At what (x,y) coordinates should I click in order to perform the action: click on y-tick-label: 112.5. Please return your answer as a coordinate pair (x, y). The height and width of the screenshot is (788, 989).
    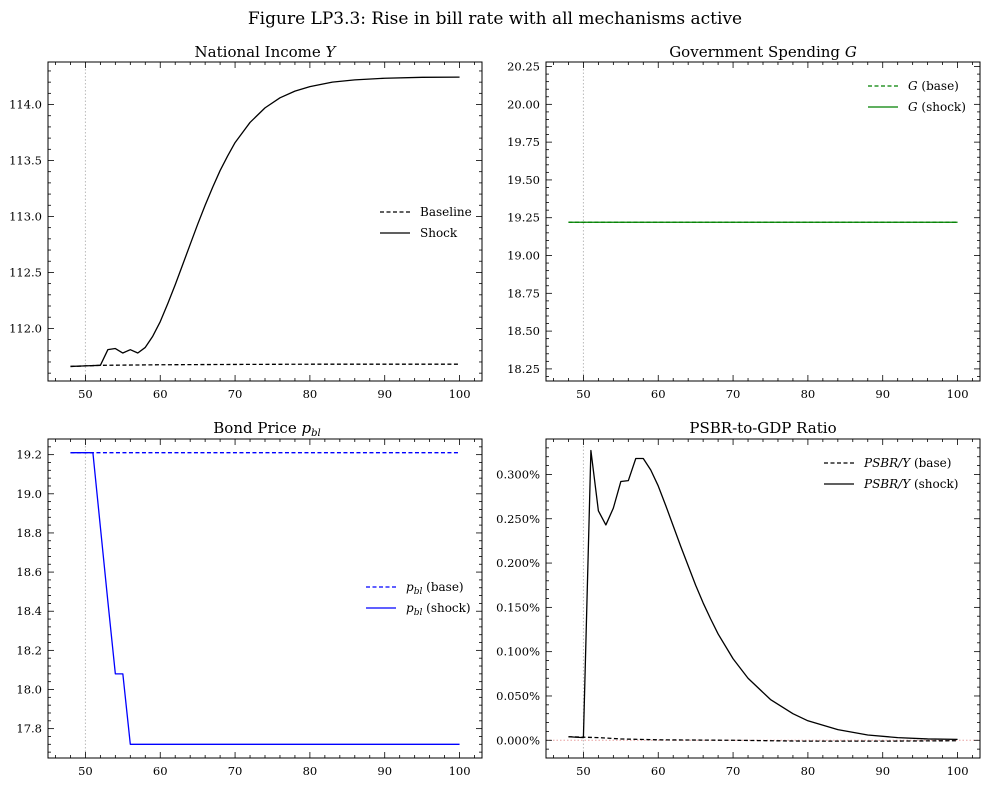
    Looking at the image, I should click on (25, 272).